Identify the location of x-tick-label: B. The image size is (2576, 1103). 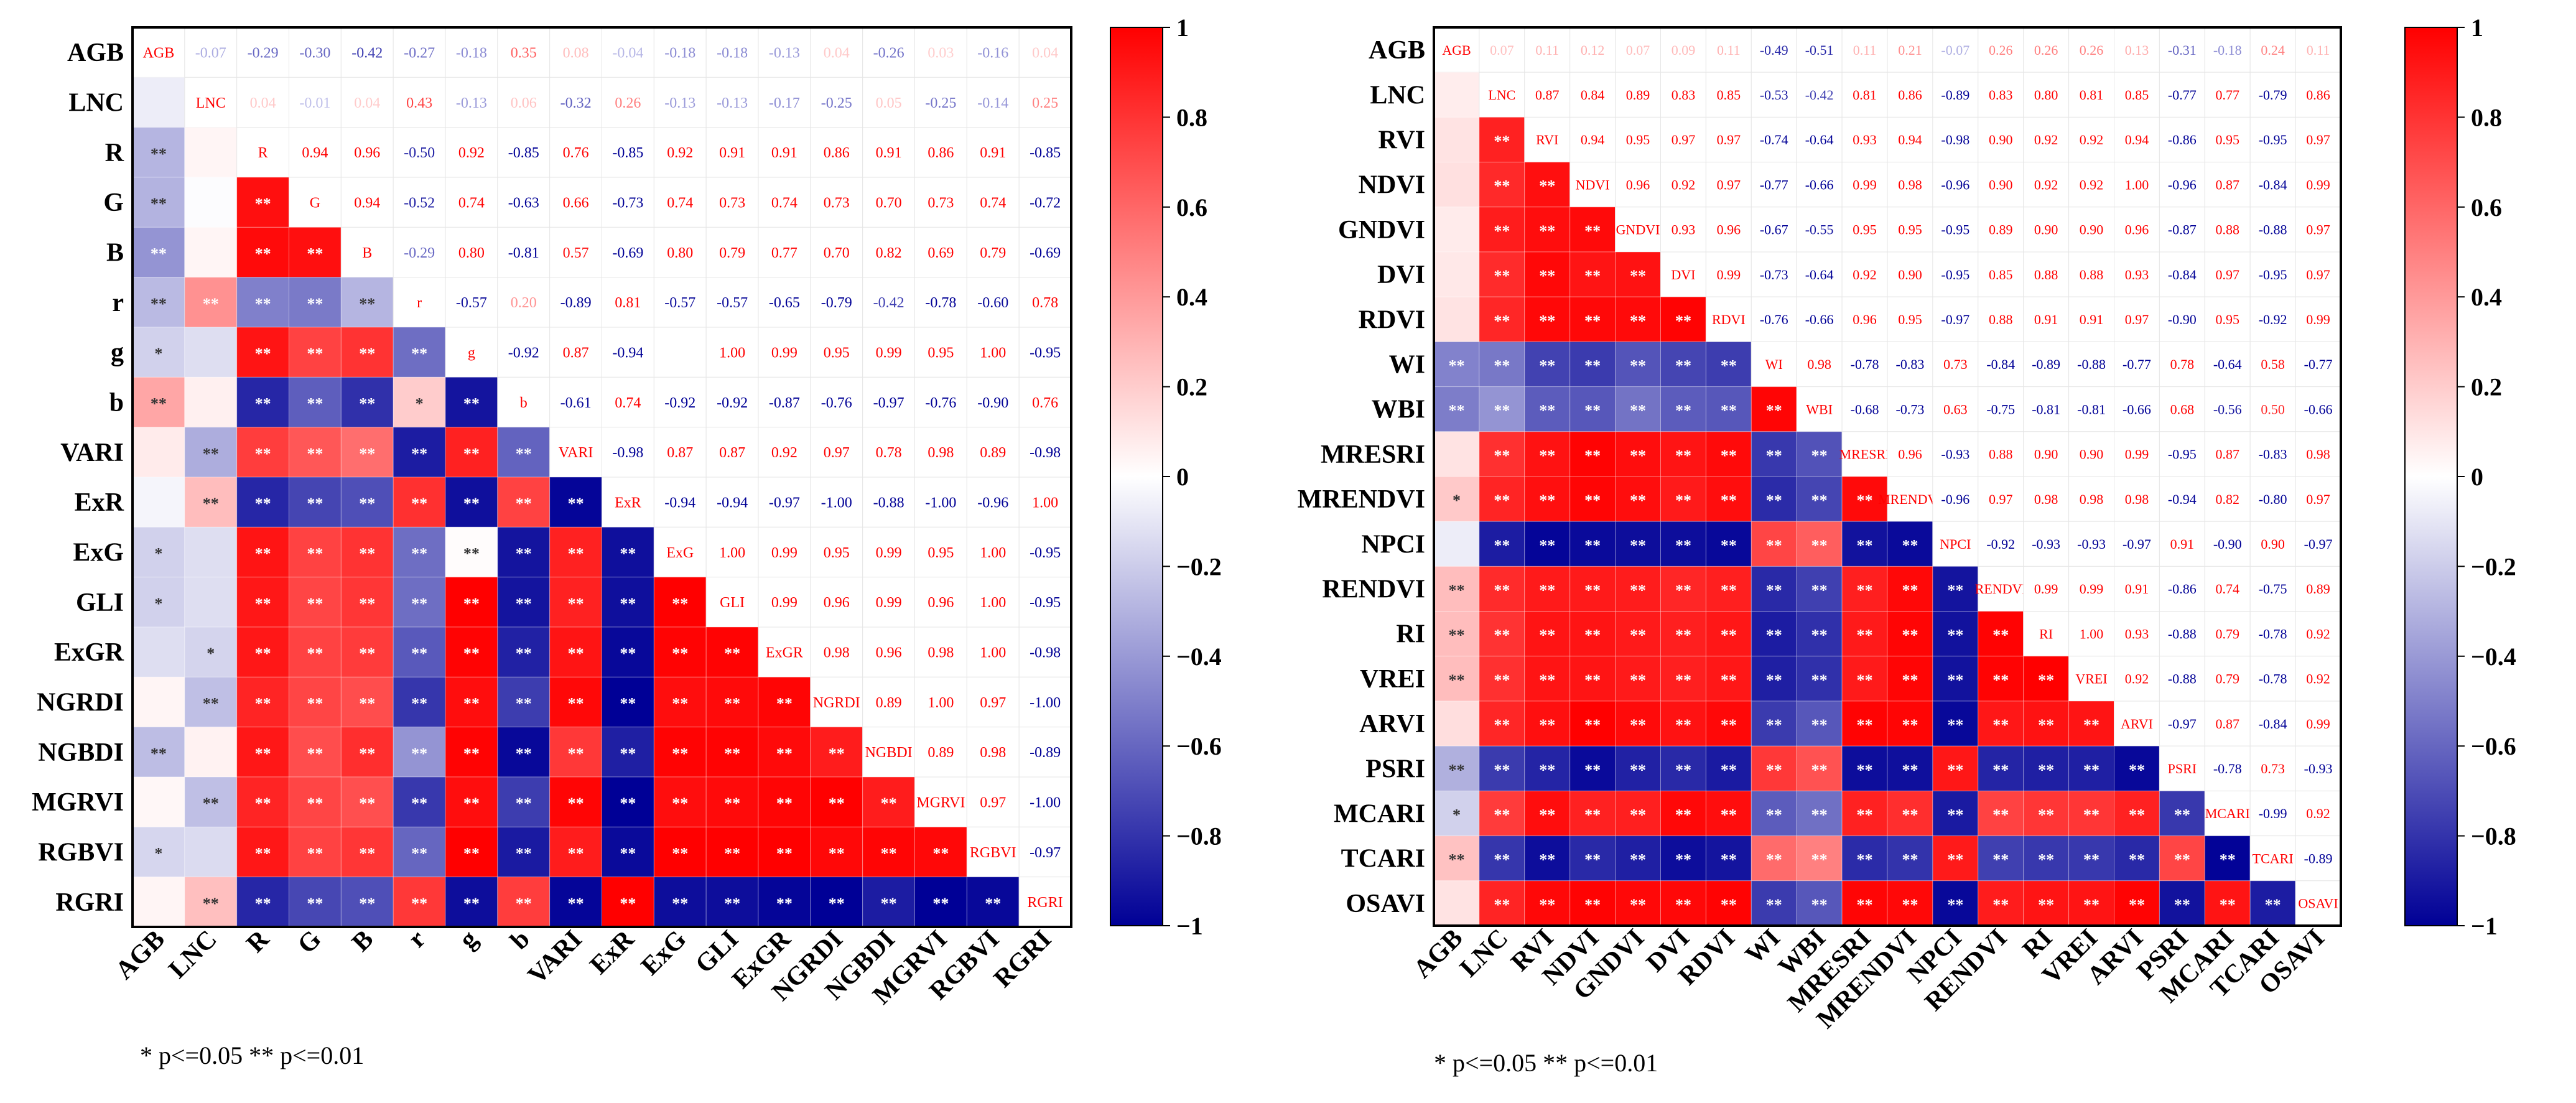
(362, 941).